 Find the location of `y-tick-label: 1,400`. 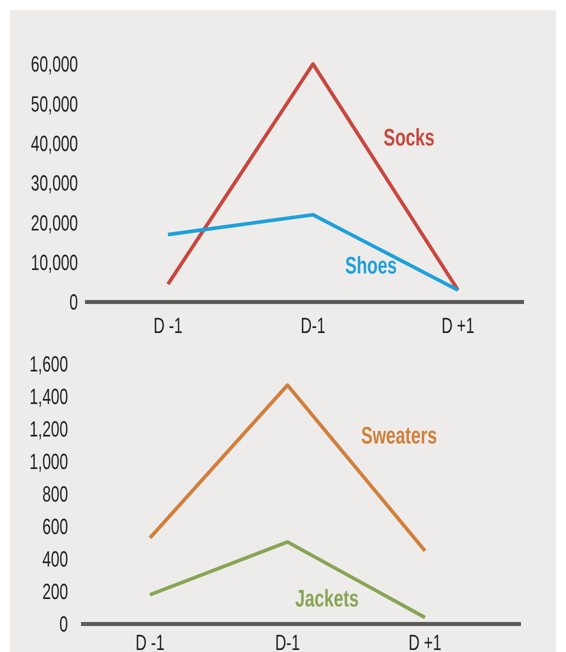

y-tick-label: 1,400 is located at coordinates (49, 398).